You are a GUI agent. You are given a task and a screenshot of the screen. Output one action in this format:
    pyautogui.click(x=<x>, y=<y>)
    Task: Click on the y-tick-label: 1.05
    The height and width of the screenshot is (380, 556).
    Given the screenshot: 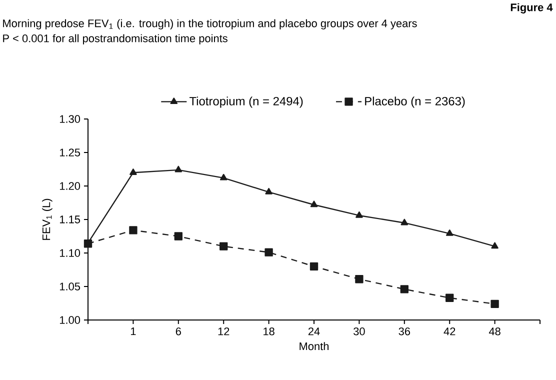 What is the action you would take?
    pyautogui.click(x=70, y=286)
    